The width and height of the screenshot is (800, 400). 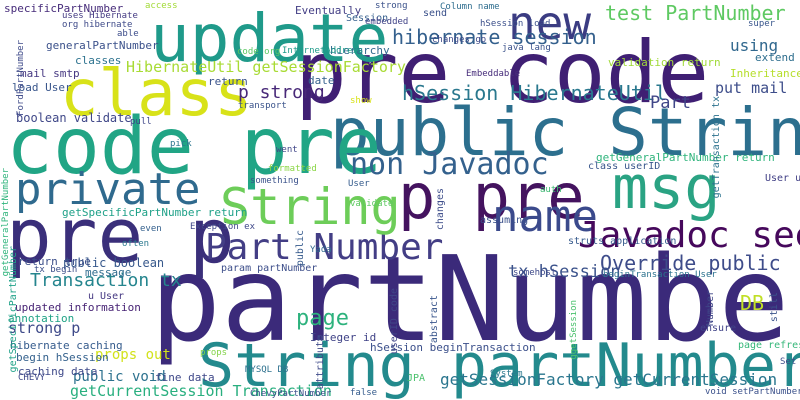 What do you see at coordinates (102, 45) in the screenshot?
I see `word: generalPartNumber` at bounding box center [102, 45].